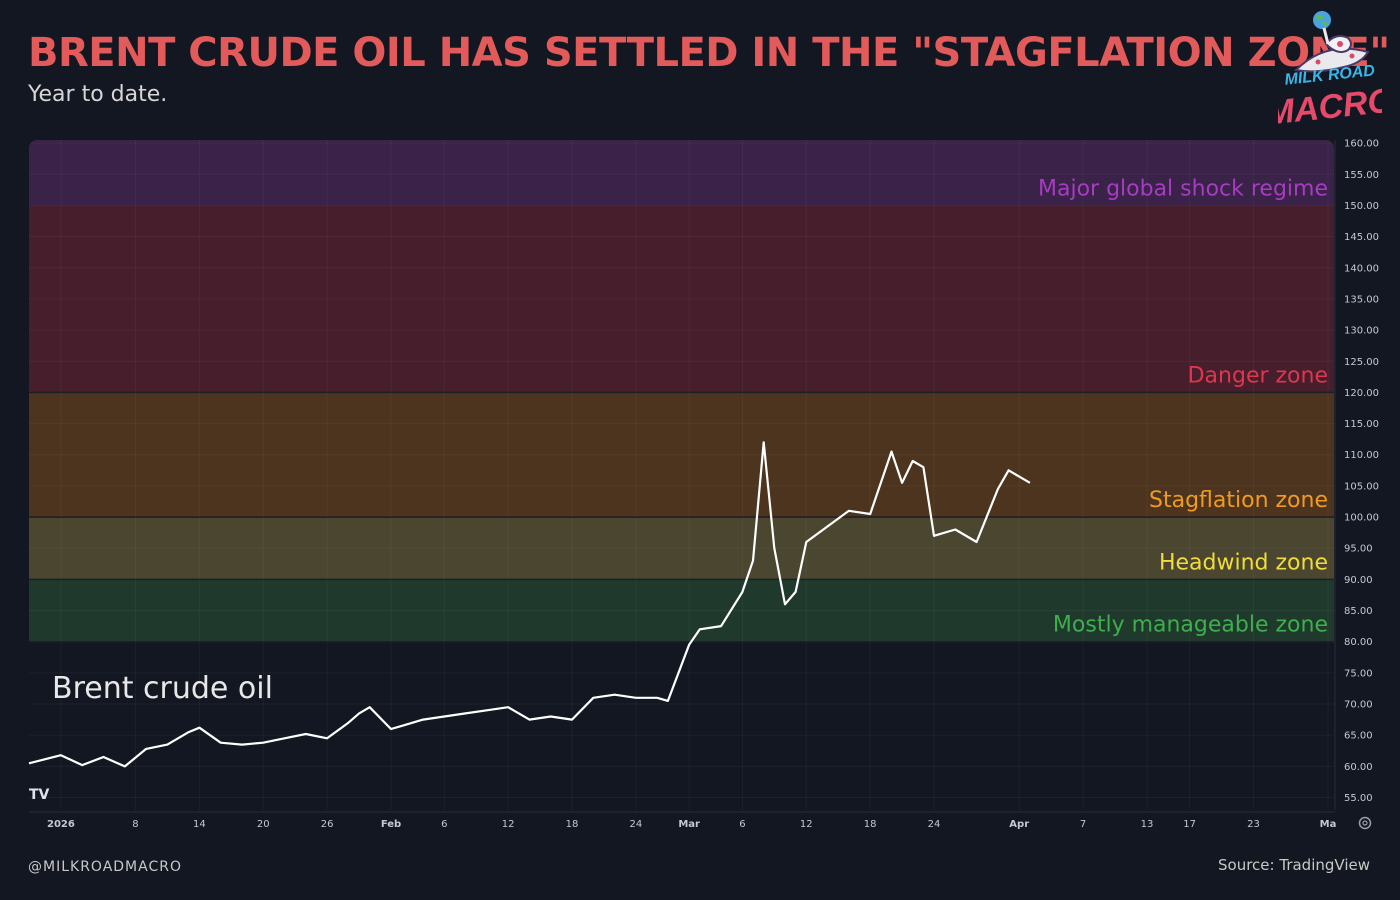  Describe the element at coordinates (1253, 824) in the screenshot. I see `x-tick-label-19: 23` at that location.